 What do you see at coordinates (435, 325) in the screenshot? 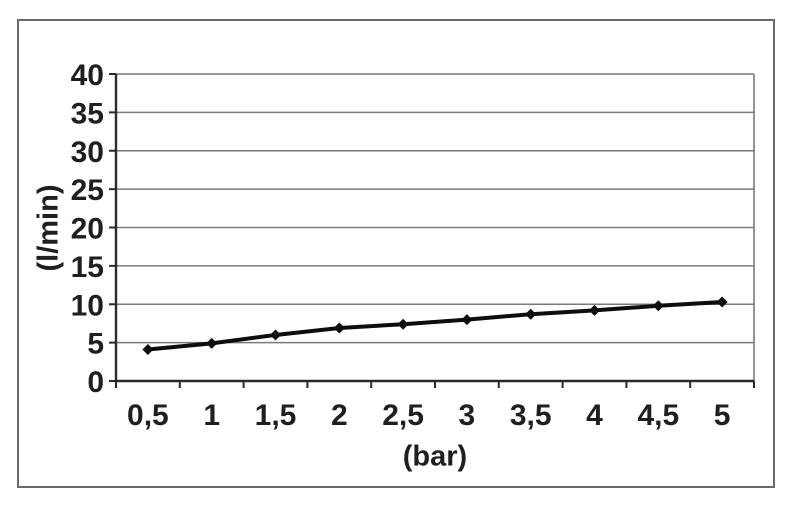
I see `series-line` at bounding box center [435, 325].